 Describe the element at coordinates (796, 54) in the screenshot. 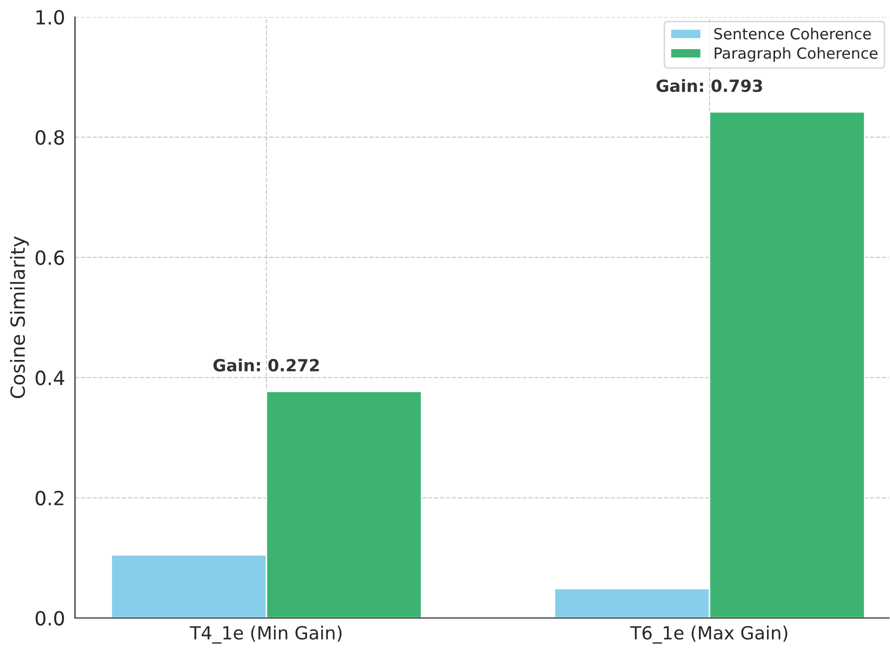

I see `legend-label: Paragraph Coherence` at that location.